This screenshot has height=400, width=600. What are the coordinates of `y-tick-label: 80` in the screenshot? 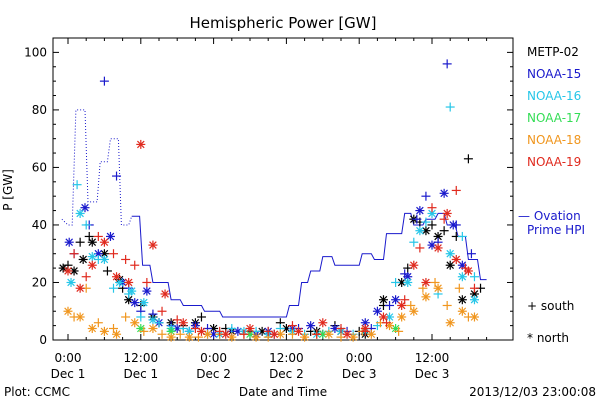 It's located at (39, 110).